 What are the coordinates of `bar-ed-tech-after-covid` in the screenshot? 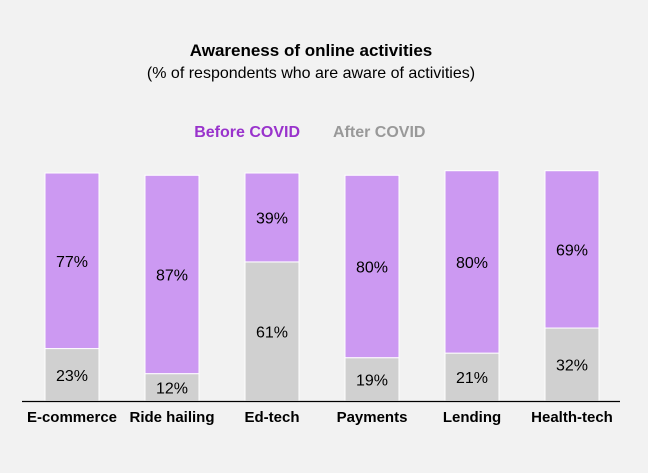 It's located at (272, 331).